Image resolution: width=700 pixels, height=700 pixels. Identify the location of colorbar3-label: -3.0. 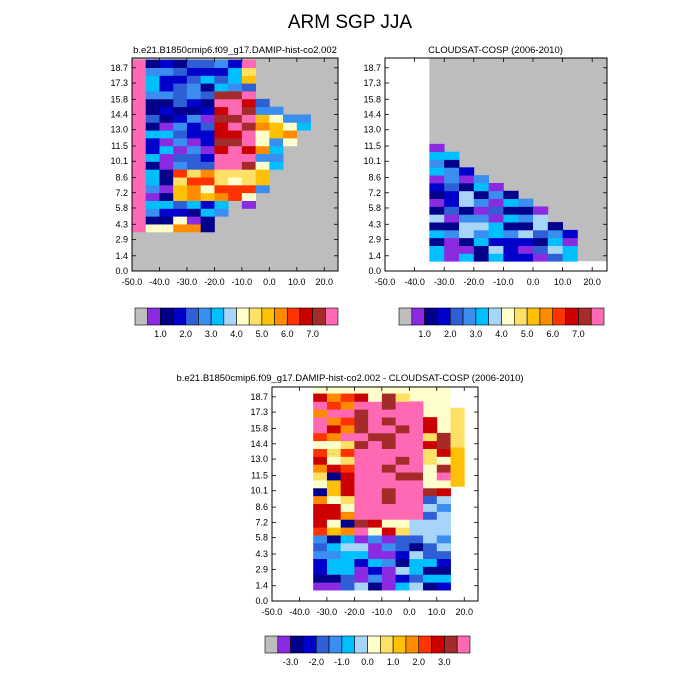
(291, 662).